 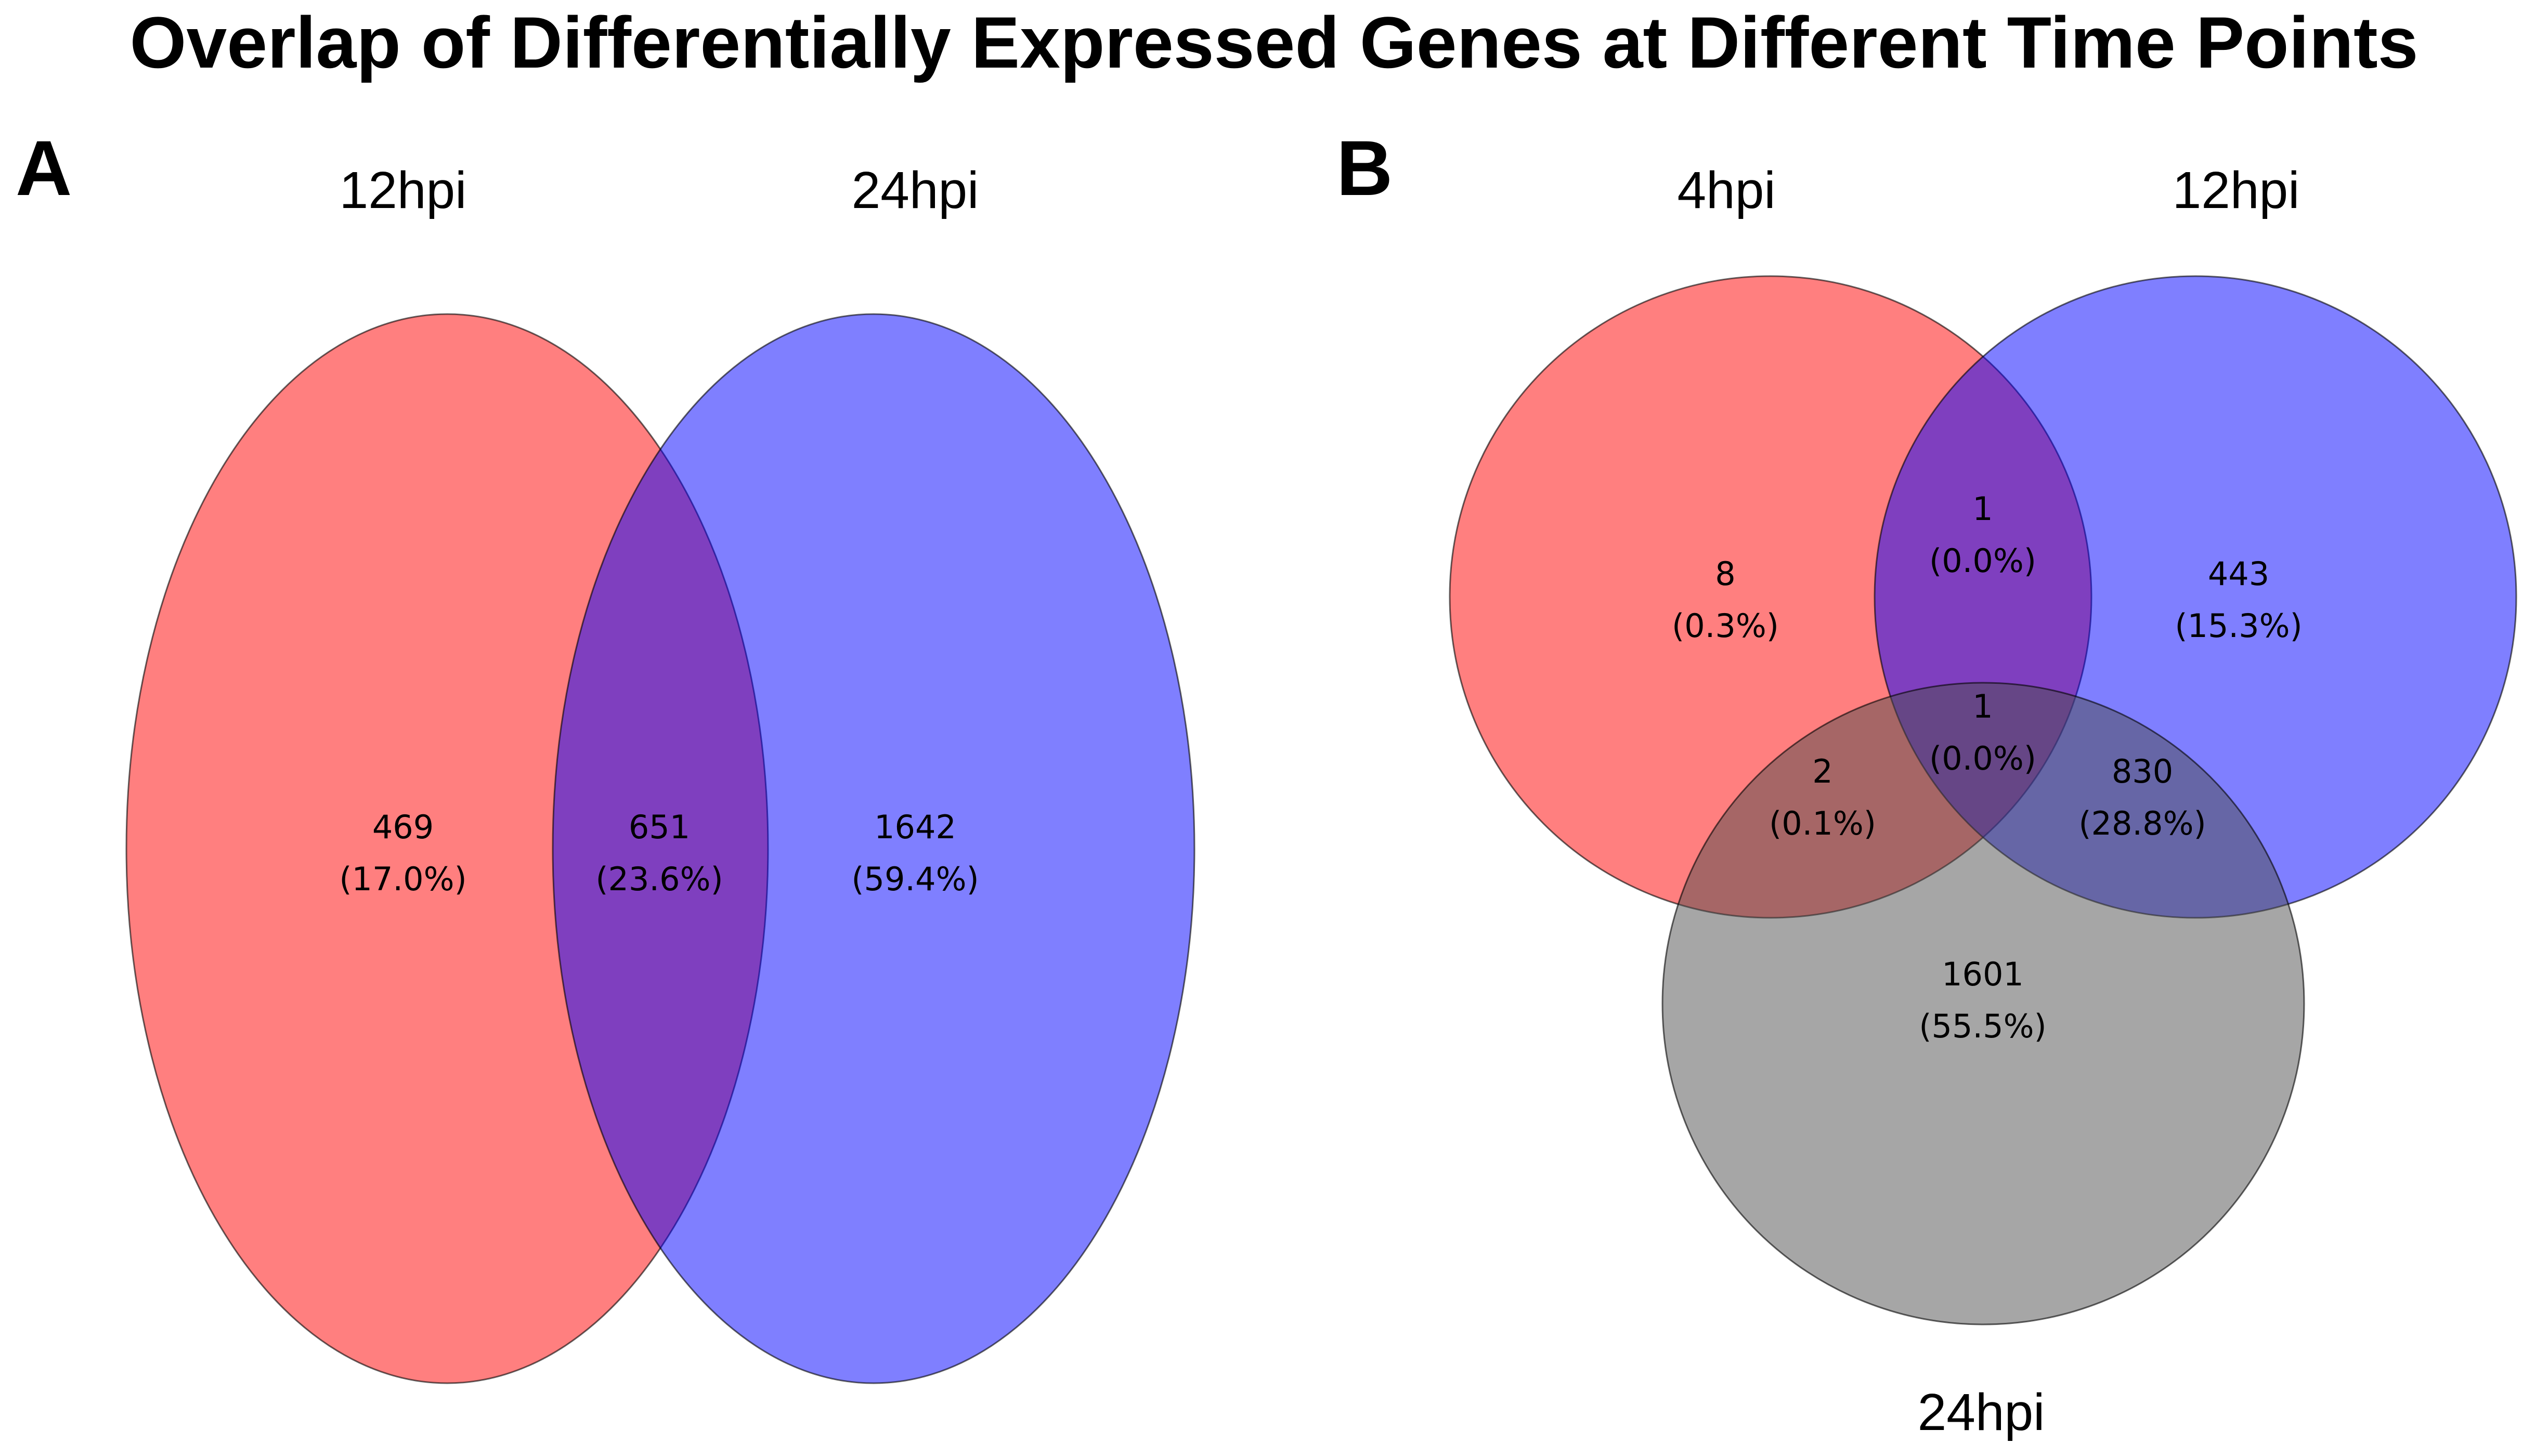 I want to click on panel-a-region-count: 651, so click(x=659, y=827).